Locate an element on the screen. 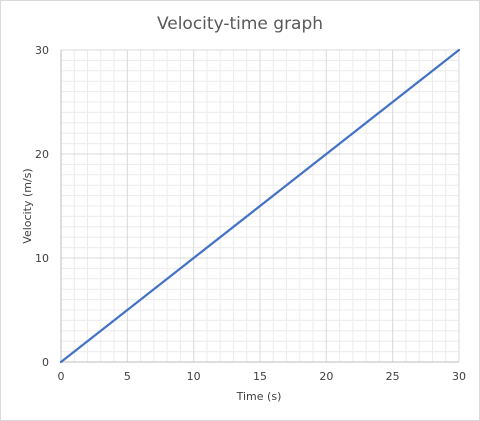  x-tick-label: 25 is located at coordinates (393, 376).